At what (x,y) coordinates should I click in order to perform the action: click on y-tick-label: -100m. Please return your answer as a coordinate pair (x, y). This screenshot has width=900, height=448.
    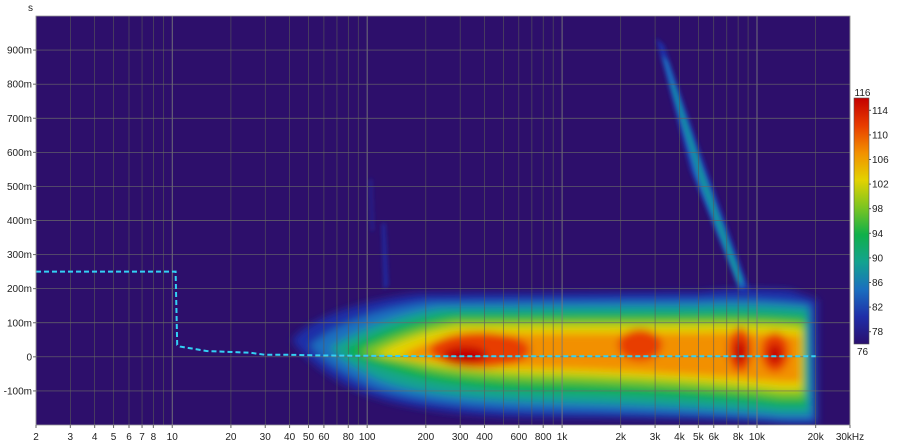
    Looking at the image, I should click on (18, 391).